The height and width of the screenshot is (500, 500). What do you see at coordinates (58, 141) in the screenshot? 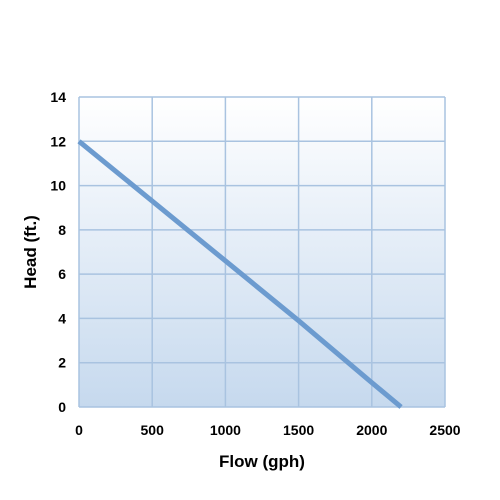
I see `y-tick-label: 12` at bounding box center [58, 141].